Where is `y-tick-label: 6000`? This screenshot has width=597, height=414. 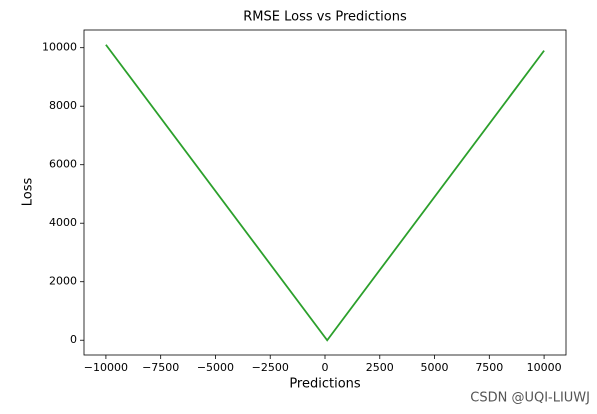 y-tick-label: 6000 is located at coordinates (63, 164).